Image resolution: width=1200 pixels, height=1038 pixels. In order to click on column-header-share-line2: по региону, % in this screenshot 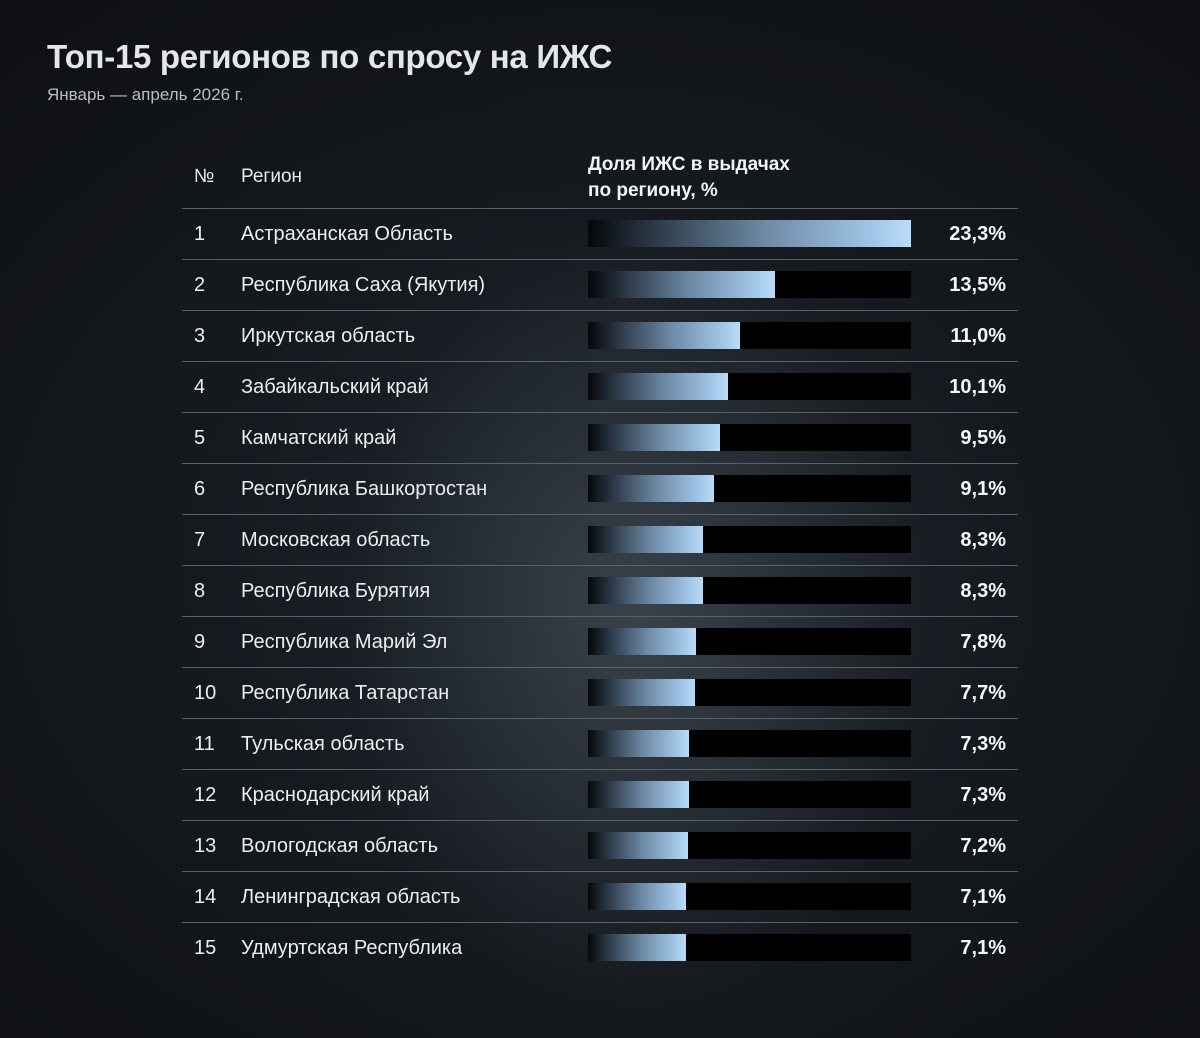, I will do `click(653, 190)`.